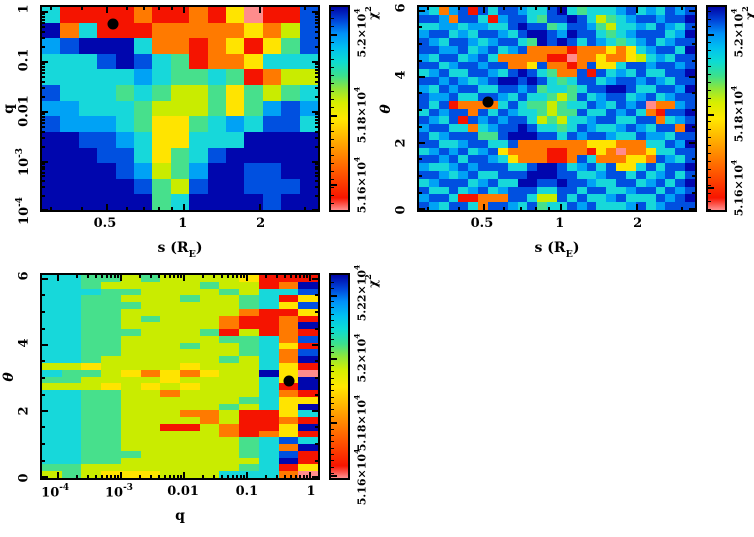  What do you see at coordinates (24, 343) in the screenshot?
I see `y-tick-label: 4` at bounding box center [24, 343].